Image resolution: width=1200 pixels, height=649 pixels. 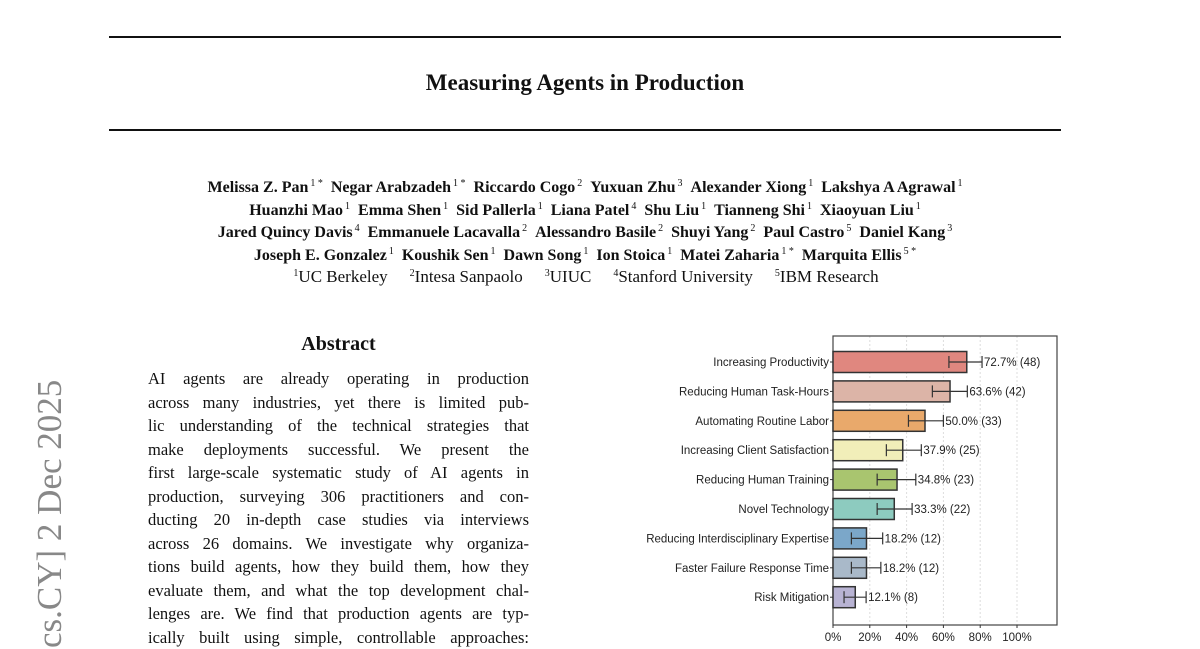 What do you see at coordinates (833, 638) in the screenshot?
I see `x-tick-label: 0%` at bounding box center [833, 638].